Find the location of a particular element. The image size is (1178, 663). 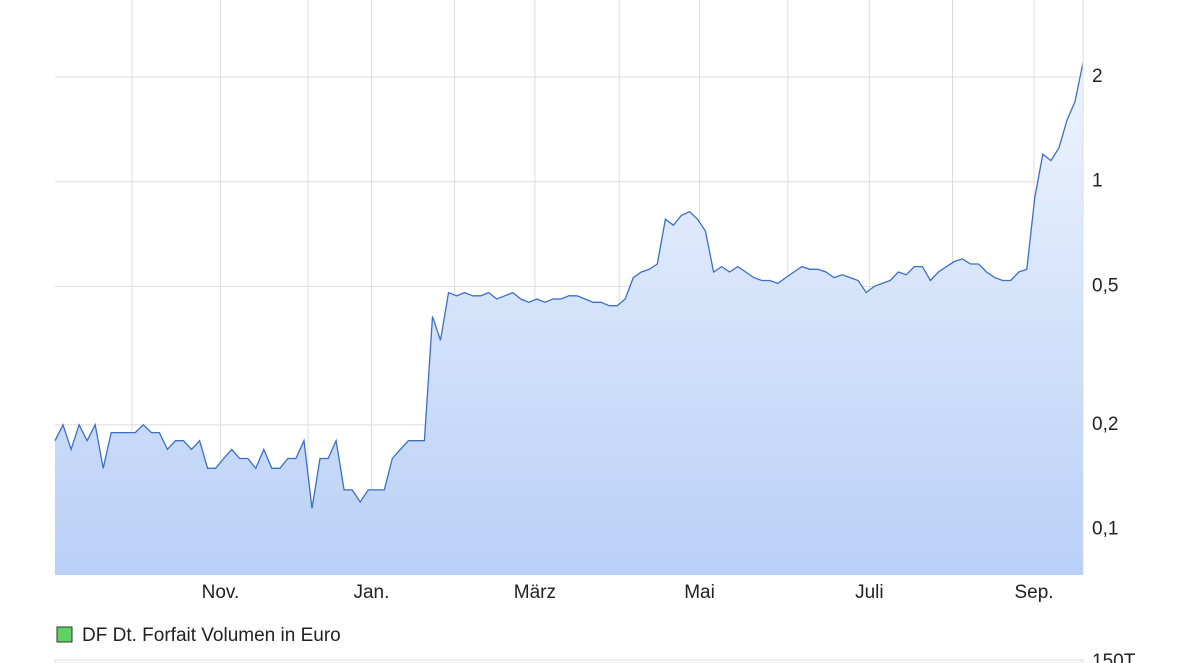

y-tick-label: 0,2 is located at coordinates (1105, 424).